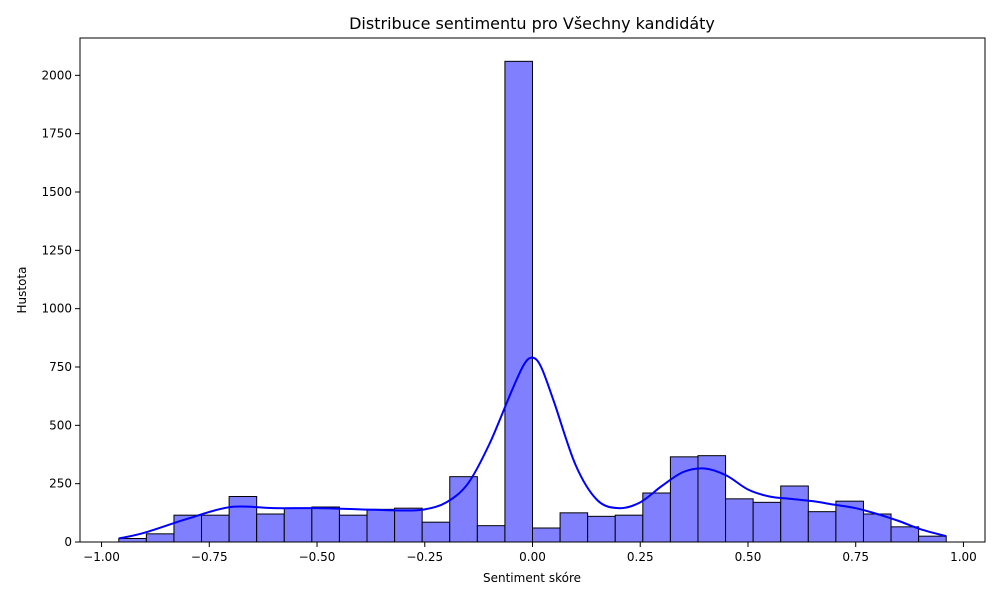  Describe the element at coordinates (101, 557) in the screenshot. I see `x-tick-label: −1.00` at that location.